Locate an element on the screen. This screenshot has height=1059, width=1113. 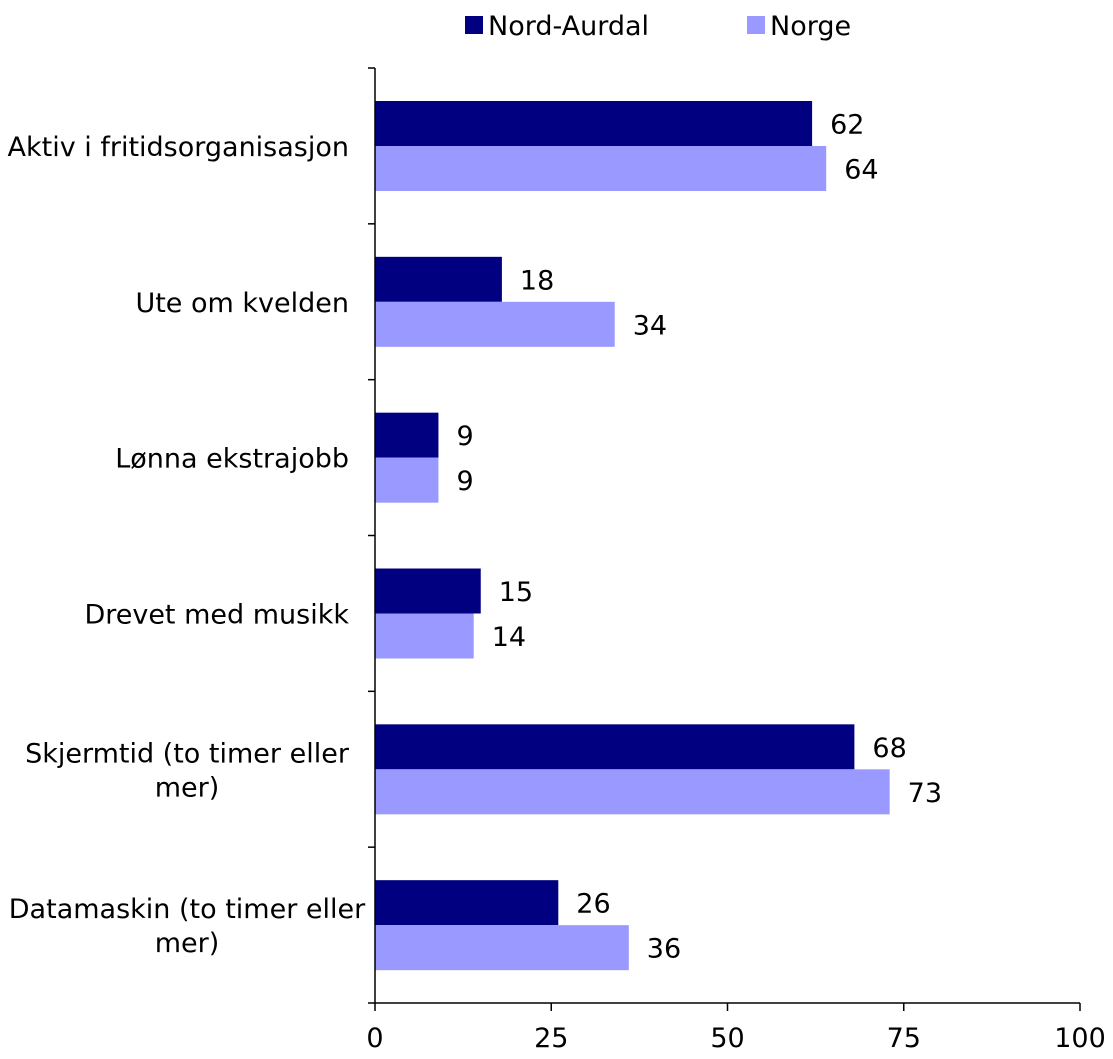
category-label-line: Drevet med musikk is located at coordinates (216, 615).